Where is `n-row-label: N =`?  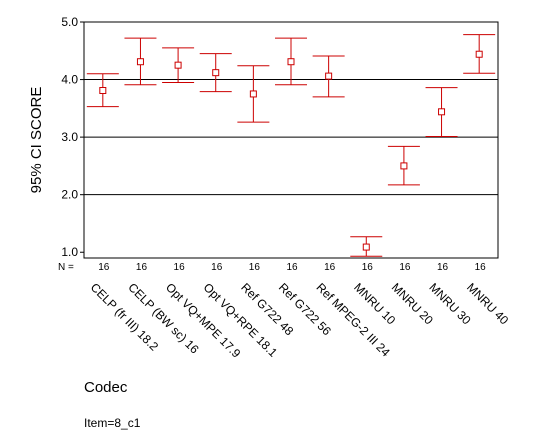 n-row-label: N = is located at coordinates (66, 267).